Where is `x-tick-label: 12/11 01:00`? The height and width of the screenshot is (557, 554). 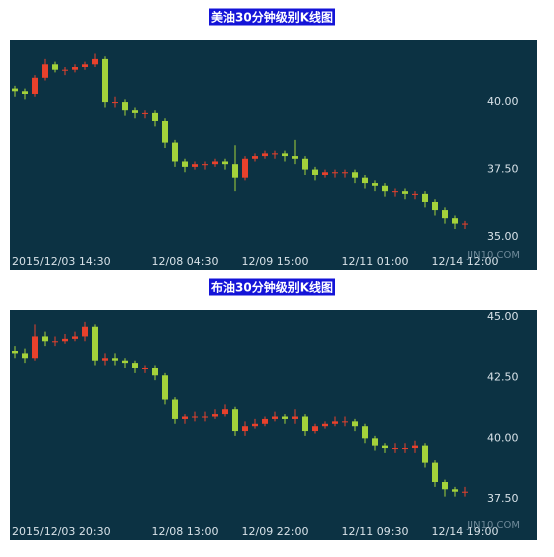 x-tick-label: 12/11 01:00 is located at coordinates (375, 261).